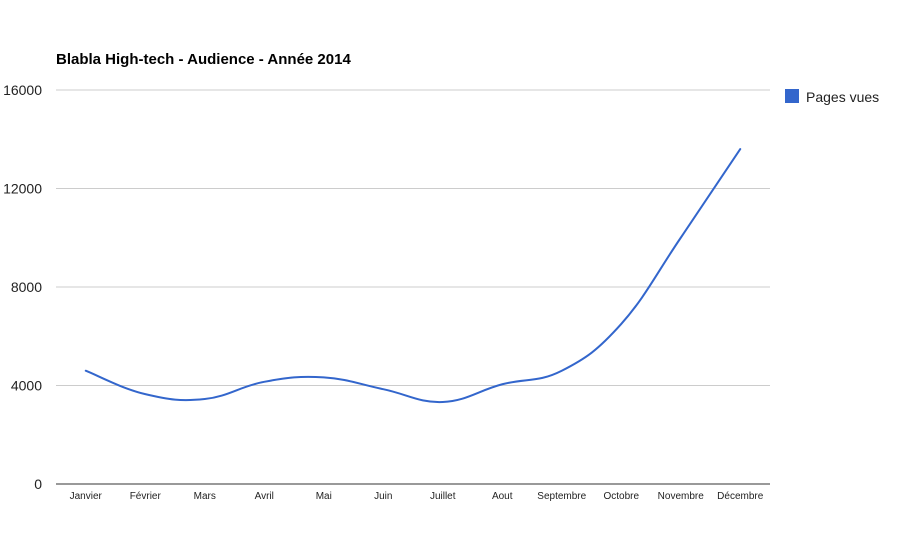 The width and height of the screenshot is (900, 553). I want to click on chart-title: Blabla High-tech - Audience - Année 2014, so click(203, 59).